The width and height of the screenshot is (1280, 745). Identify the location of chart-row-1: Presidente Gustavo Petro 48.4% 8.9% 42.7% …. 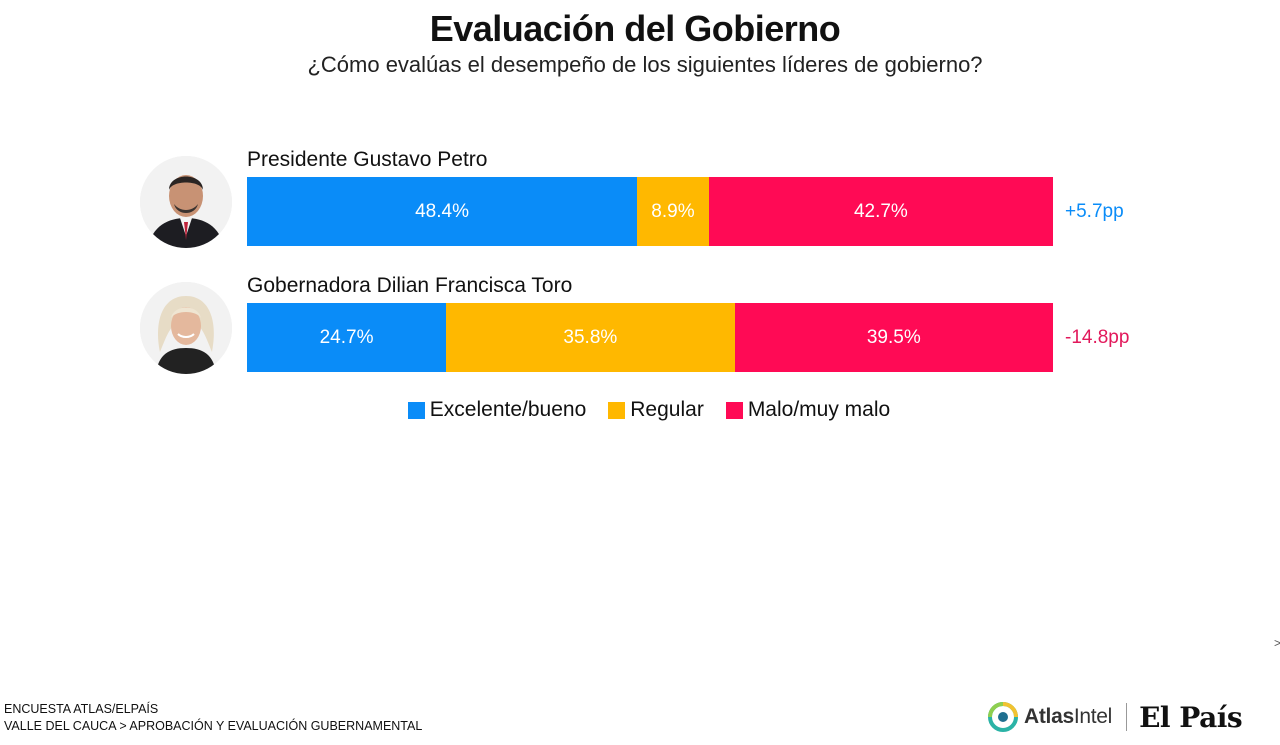
(640, 203).